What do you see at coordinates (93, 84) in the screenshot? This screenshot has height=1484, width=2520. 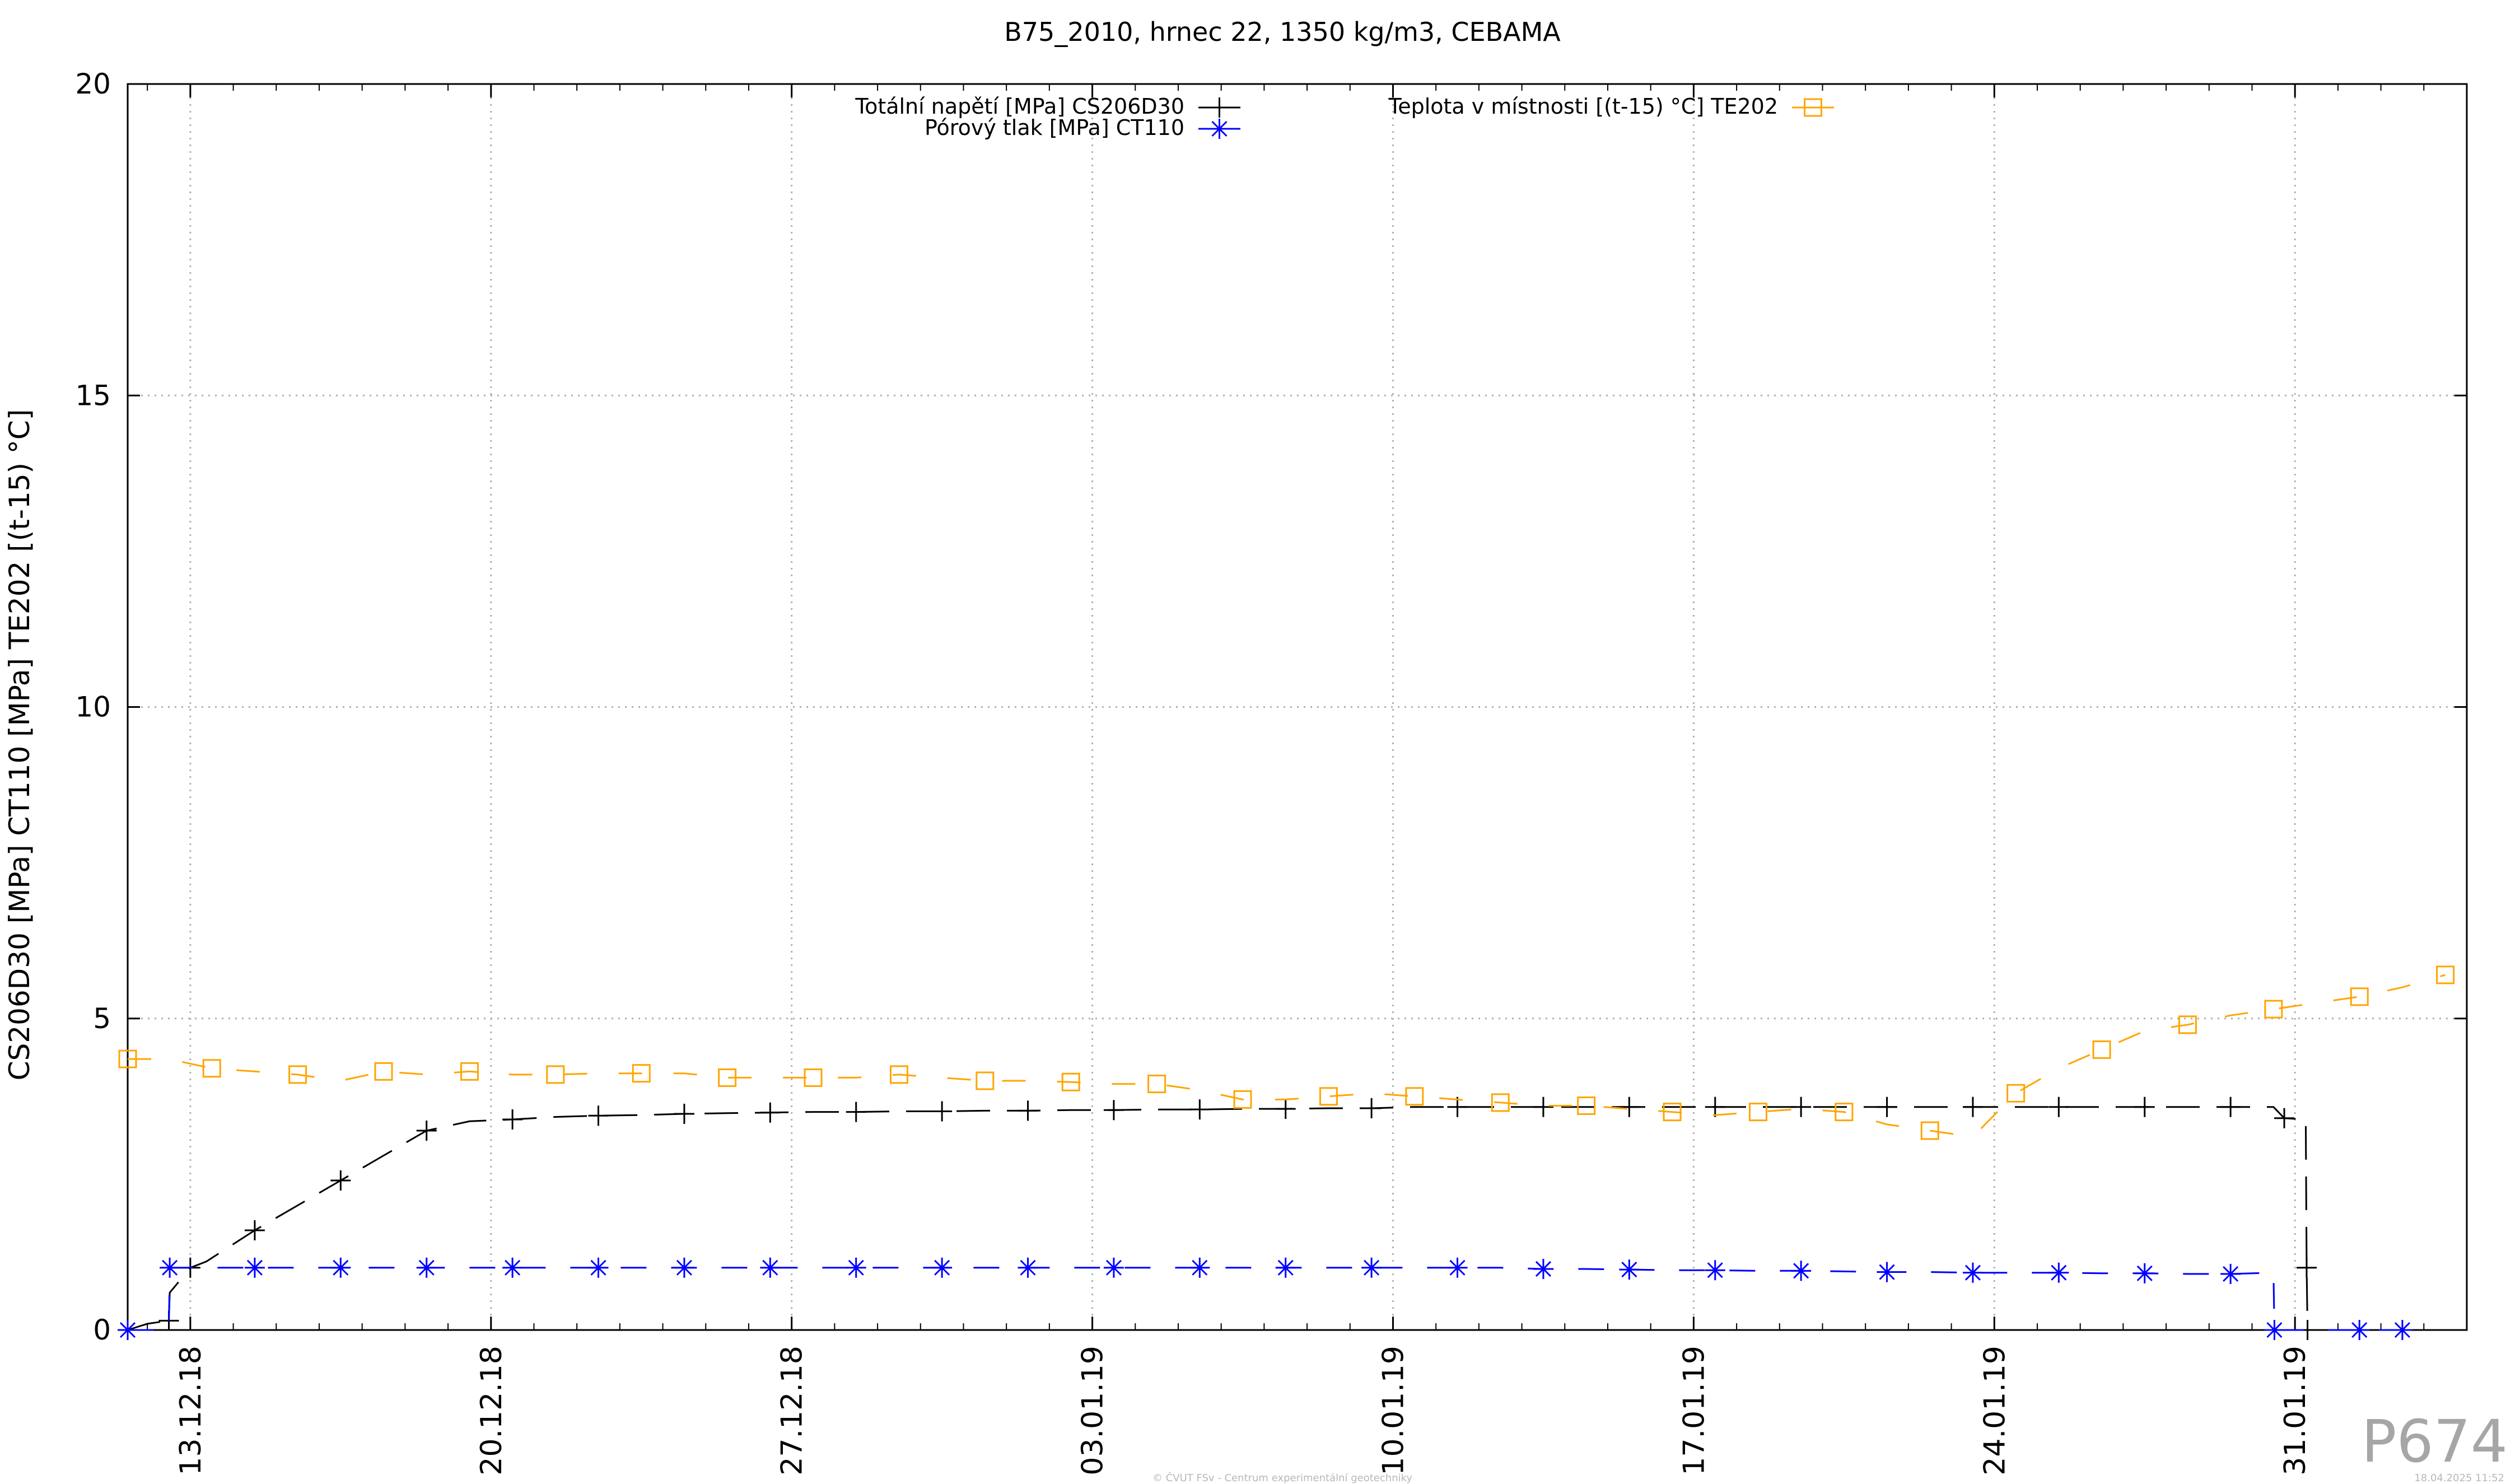 I see `y-tick-label: 20` at bounding box center [93, 84].